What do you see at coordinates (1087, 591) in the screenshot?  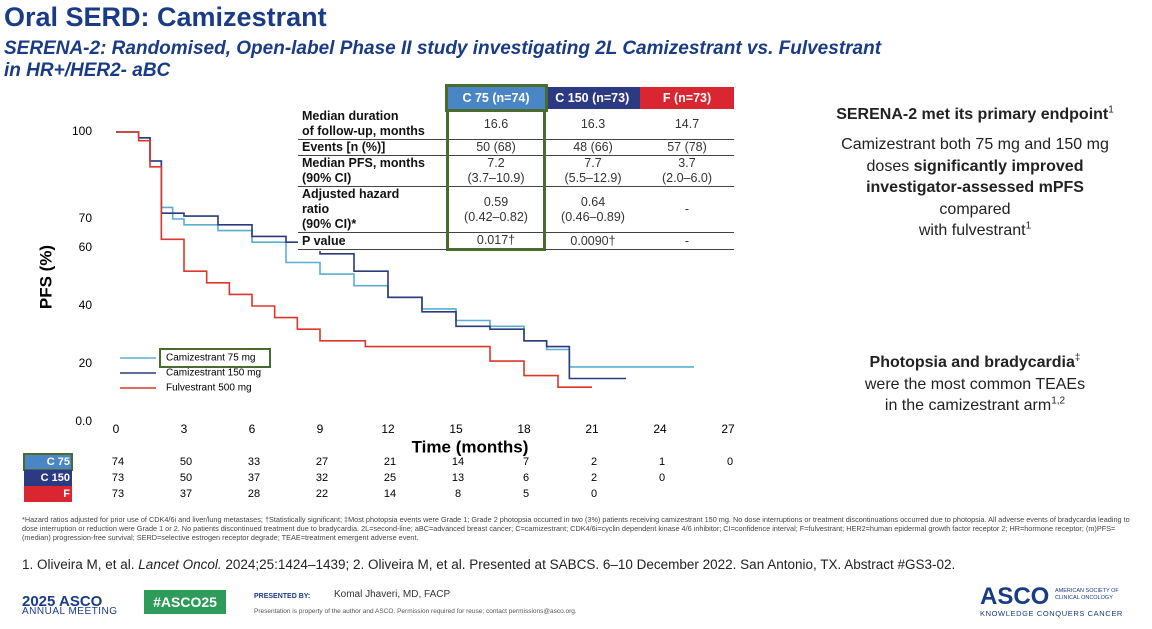 I see `society-line: AMERICAN SOCIETY OF` at bounding box center [1087, 591].